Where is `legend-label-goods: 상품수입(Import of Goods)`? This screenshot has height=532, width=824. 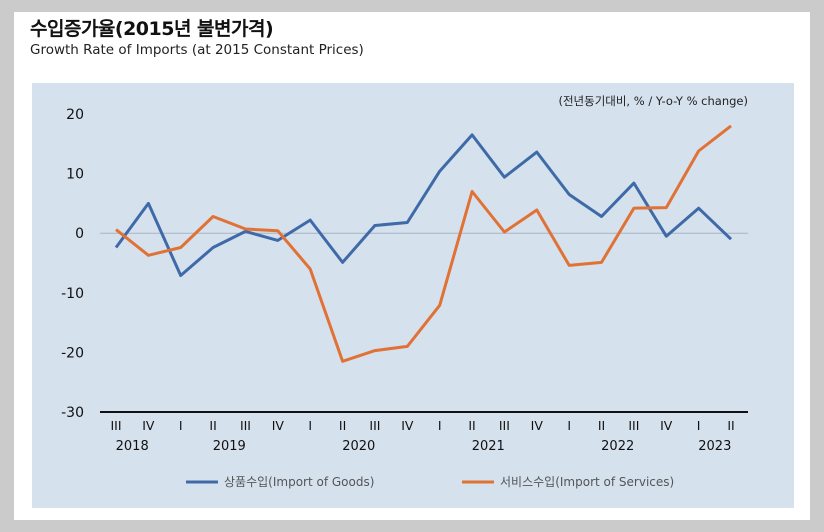
legend-label-goods: 상품수입(Import of Goods) is located at coordinates (299, 482).